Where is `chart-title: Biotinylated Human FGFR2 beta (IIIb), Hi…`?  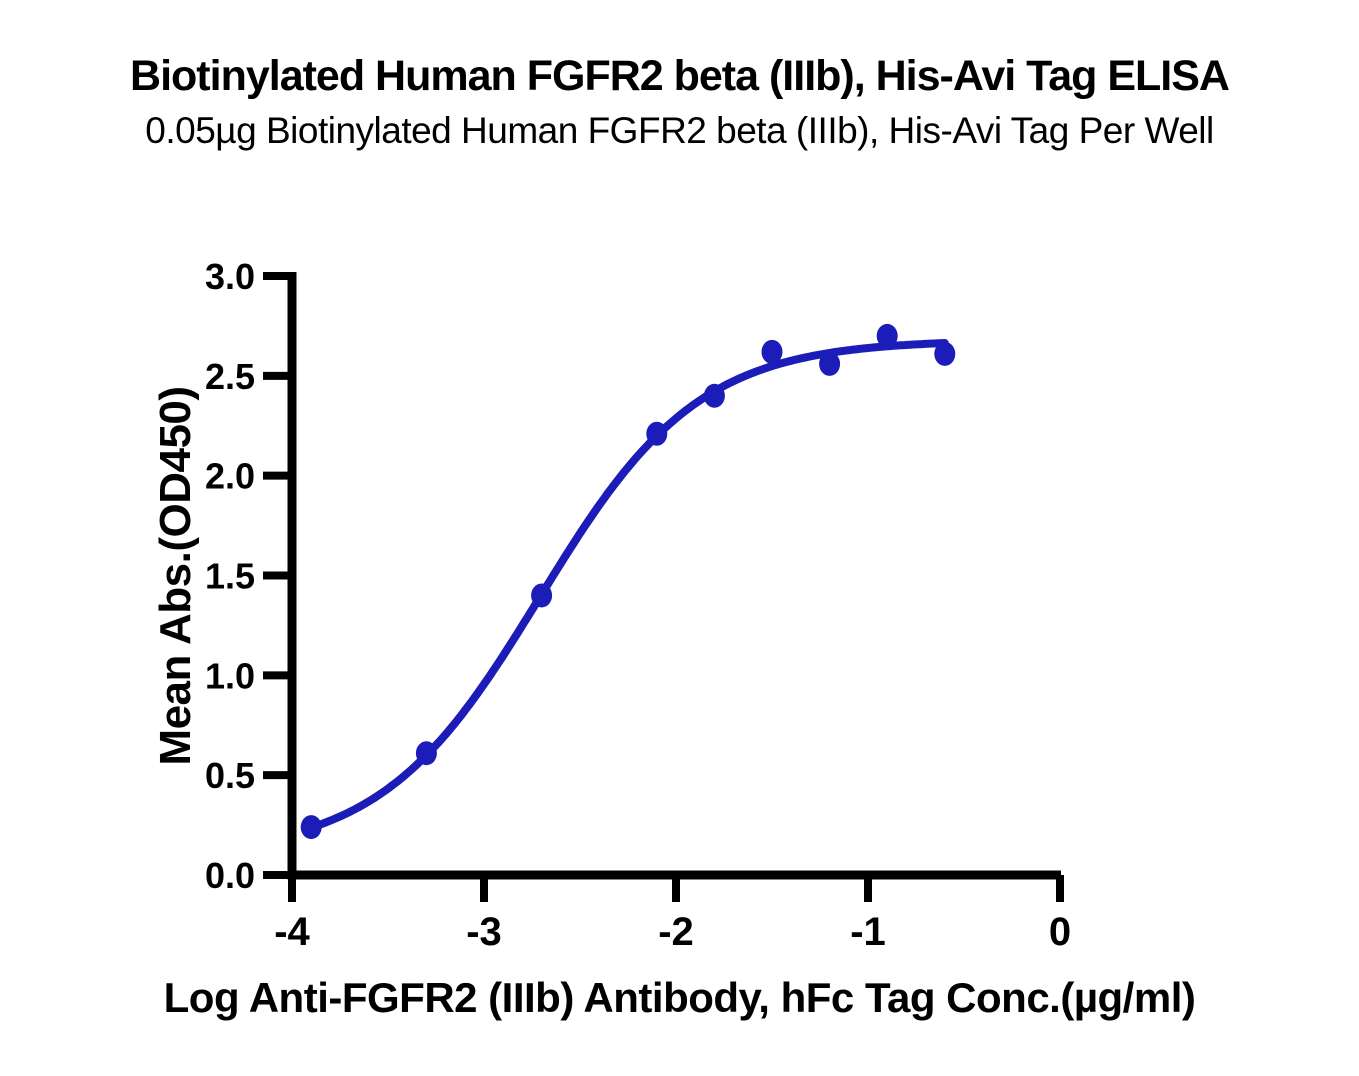
chart-title: Biotinylated Human FGFR2 beta (IIIb), Hi… is located at coordinates (680, 76).